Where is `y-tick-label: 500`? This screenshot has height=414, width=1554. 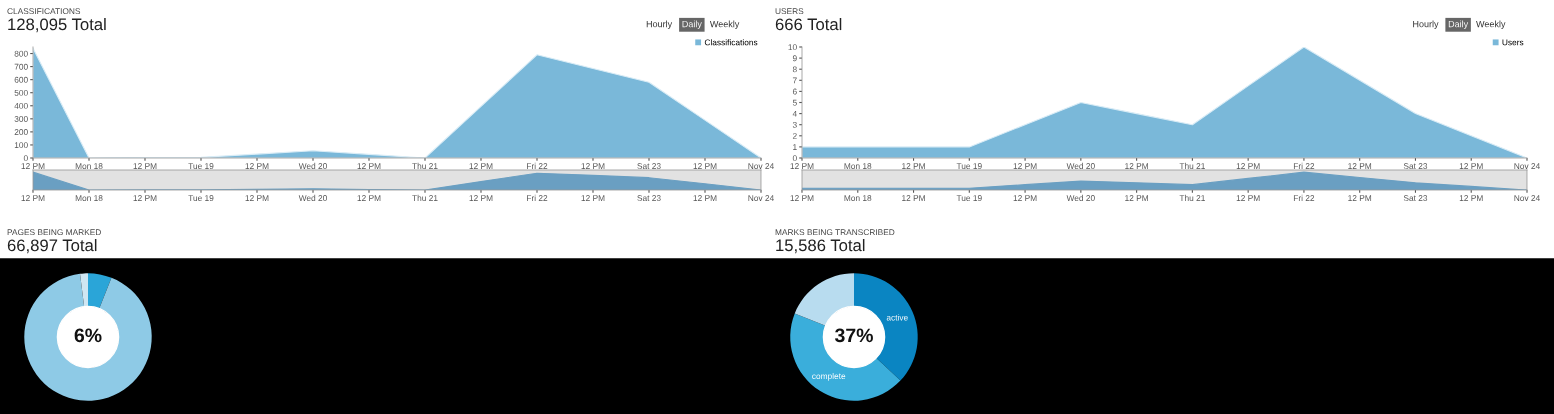 y-tick-label: 500 is located at coordinates (21, 92).